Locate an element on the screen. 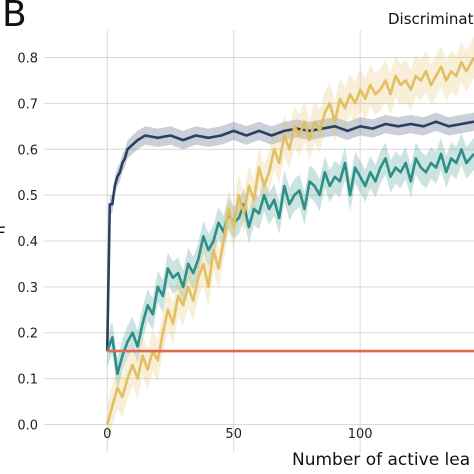  y-tick-labels: 0.0 0.1 0.2 0.3 0.4 0.5 0.6 0.7 0.8 is located at coordinates (27, 243).